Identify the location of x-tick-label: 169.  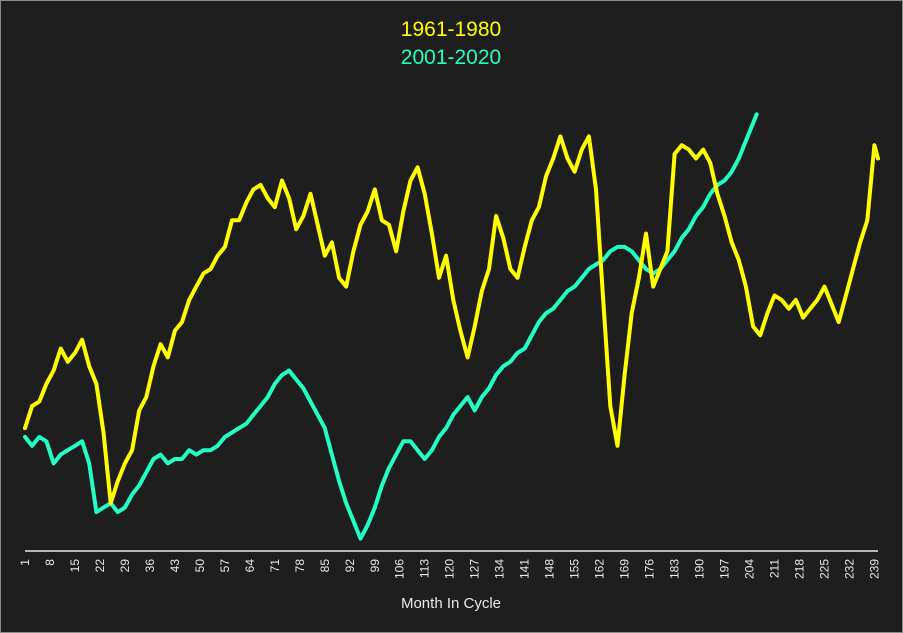
(625, 569).